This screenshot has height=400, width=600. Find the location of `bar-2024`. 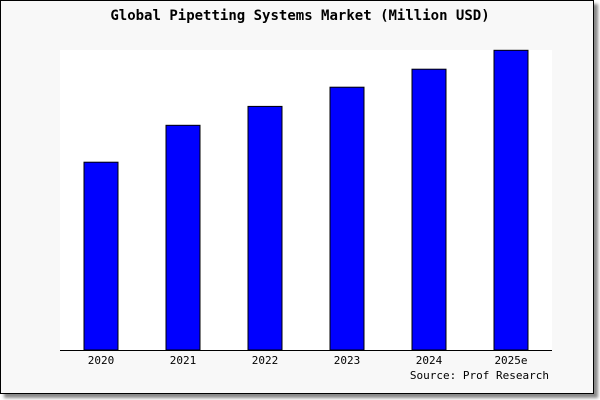

bar-2024 is located at coordinates (429, 209).